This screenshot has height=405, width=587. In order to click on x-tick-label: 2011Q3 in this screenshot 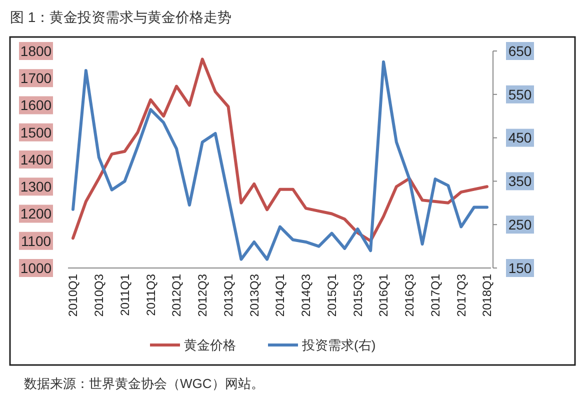, I will do `click(151, 295)`.